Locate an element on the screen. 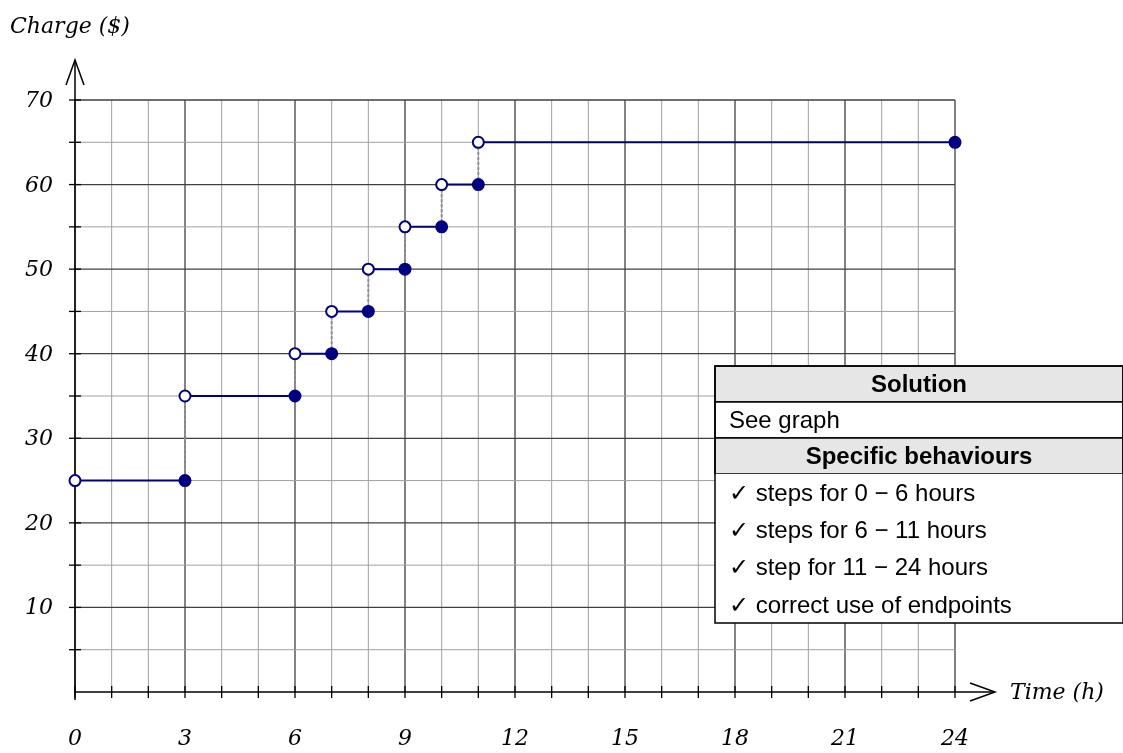 This screenshot has width=1123, height=753. x-tick-label: 15 is located at coordinates (625, 737).